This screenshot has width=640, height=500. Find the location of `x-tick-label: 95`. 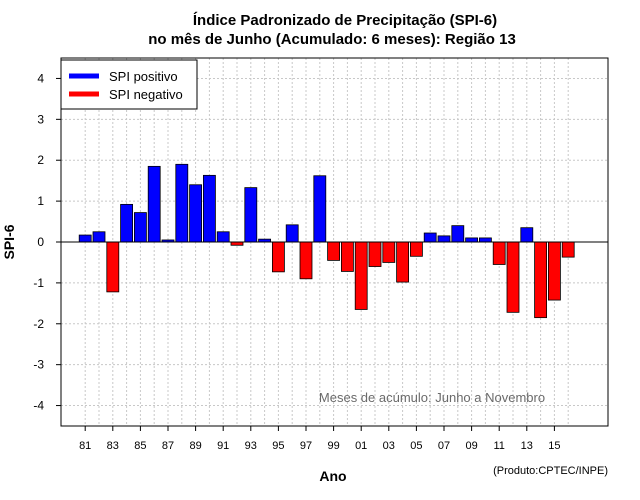

x-tick-label: 95 is located at coordinates (278, 446).